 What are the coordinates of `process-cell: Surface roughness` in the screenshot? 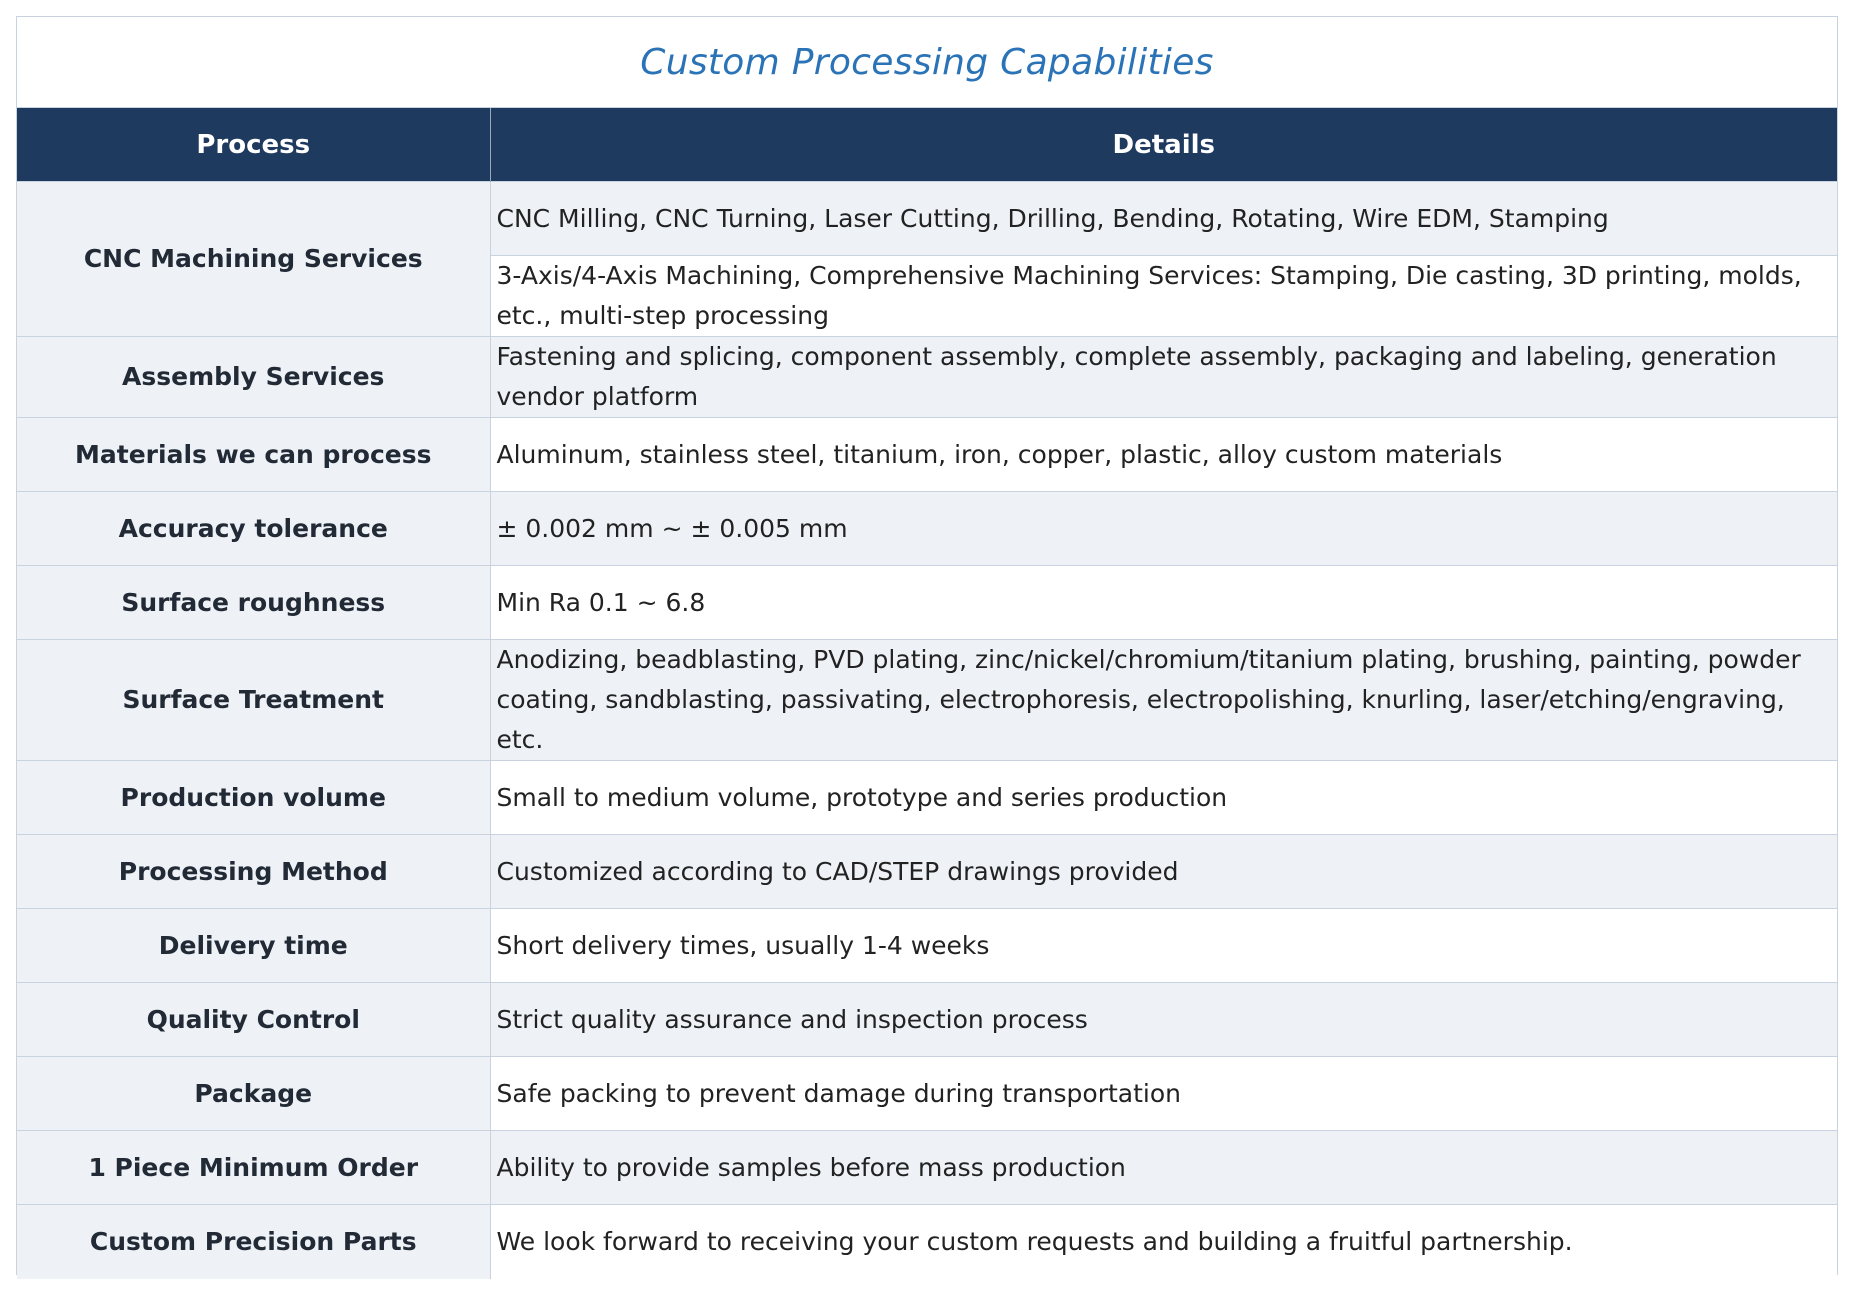 It's located at (254, 602).